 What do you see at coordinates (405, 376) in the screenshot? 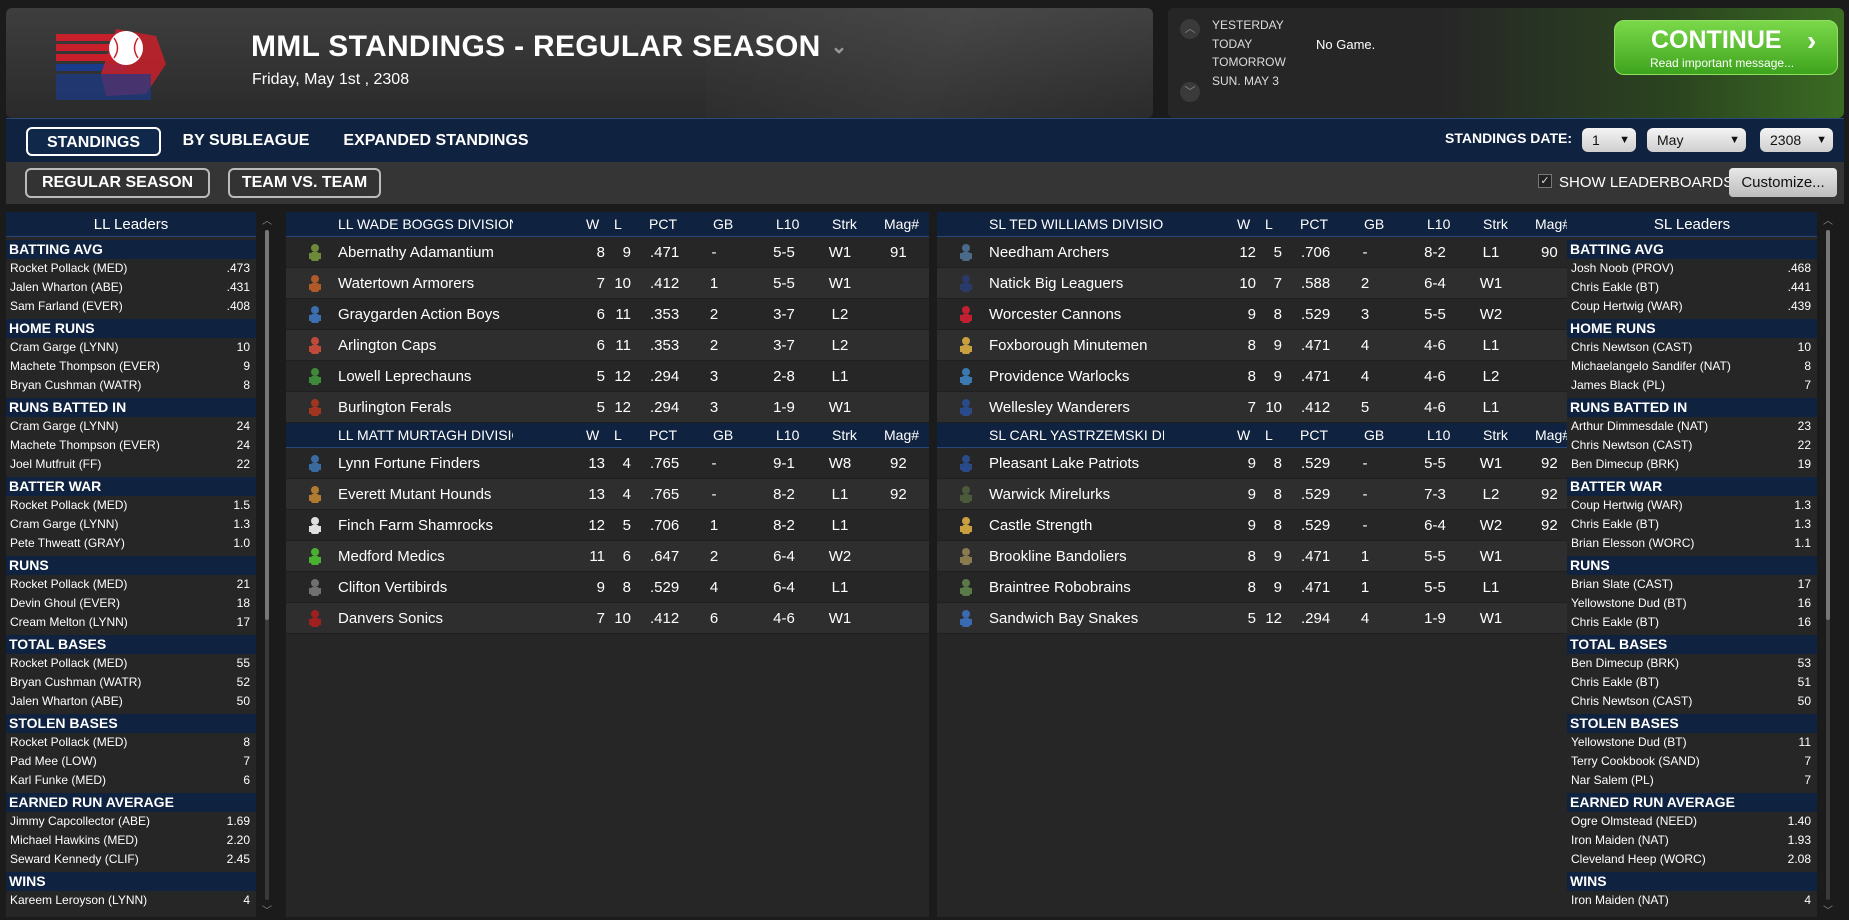
I see `team-name: Lowell Leprechauns` at bounding box center [405, 376].